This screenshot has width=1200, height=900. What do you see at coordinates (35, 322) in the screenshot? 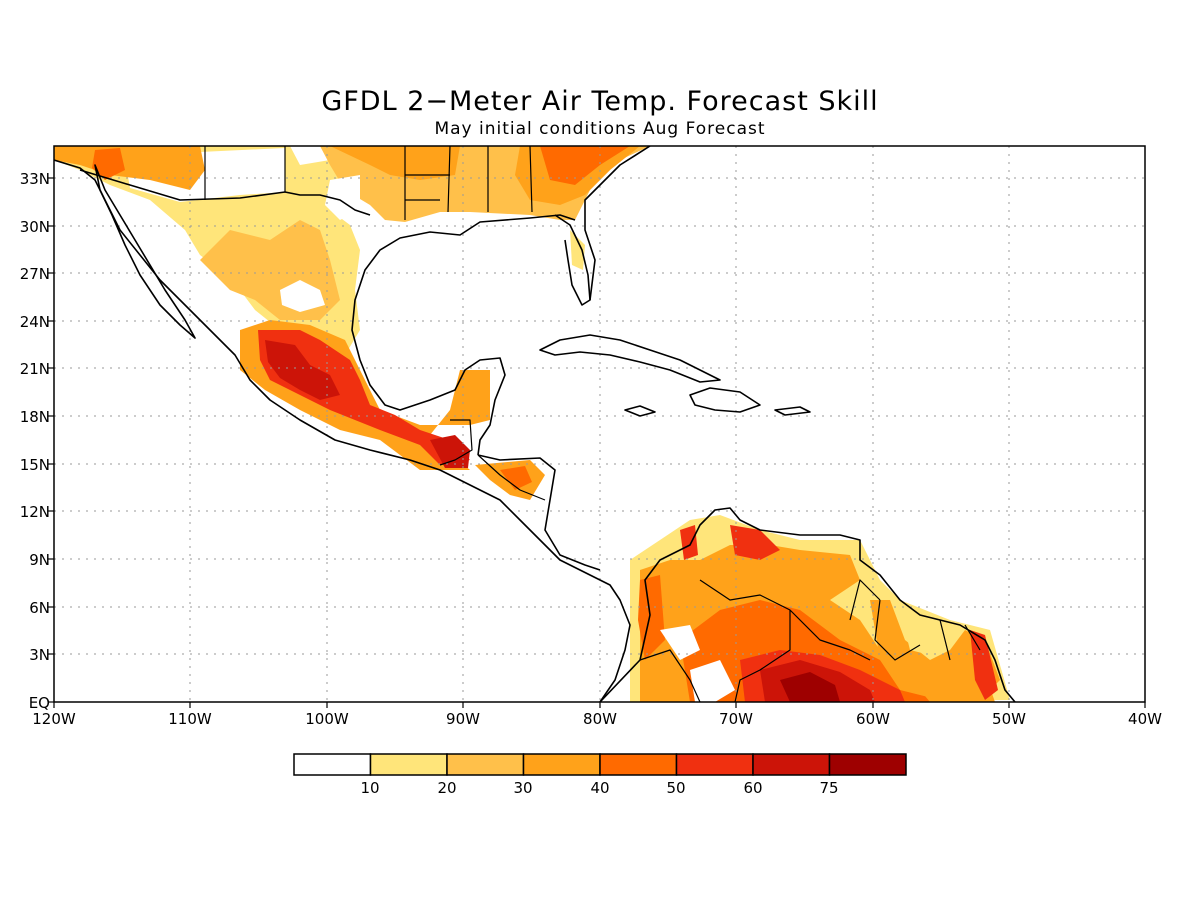
I see `lat-tick-label: 24N` at bounding box center [35, 322].